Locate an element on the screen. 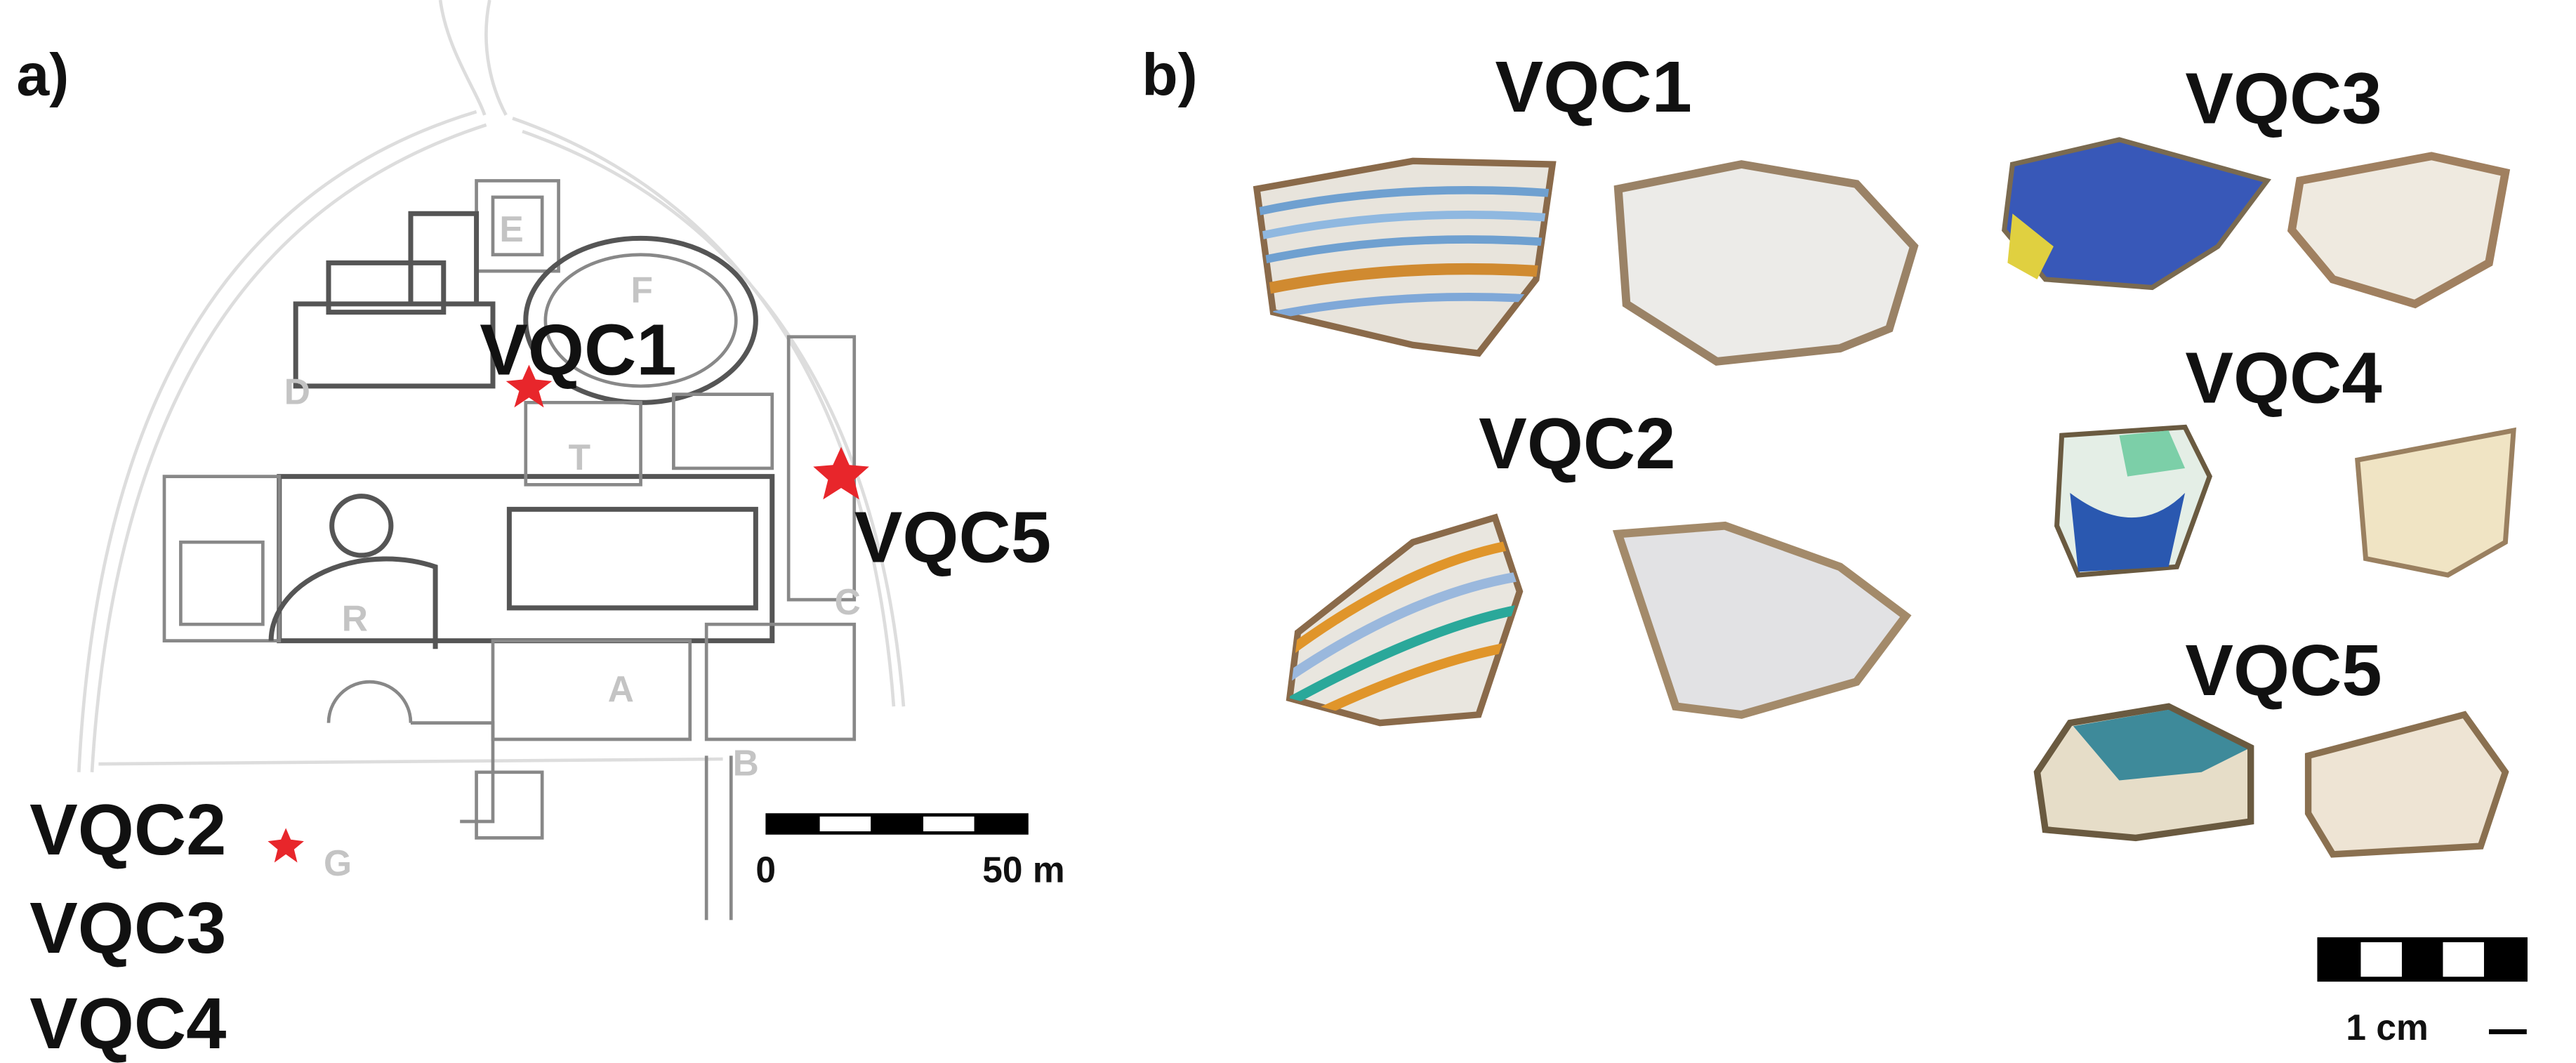 This screenshot has width=2576, height=1063. sherd-title: VQC4 is located at coordinates (2283, 377).